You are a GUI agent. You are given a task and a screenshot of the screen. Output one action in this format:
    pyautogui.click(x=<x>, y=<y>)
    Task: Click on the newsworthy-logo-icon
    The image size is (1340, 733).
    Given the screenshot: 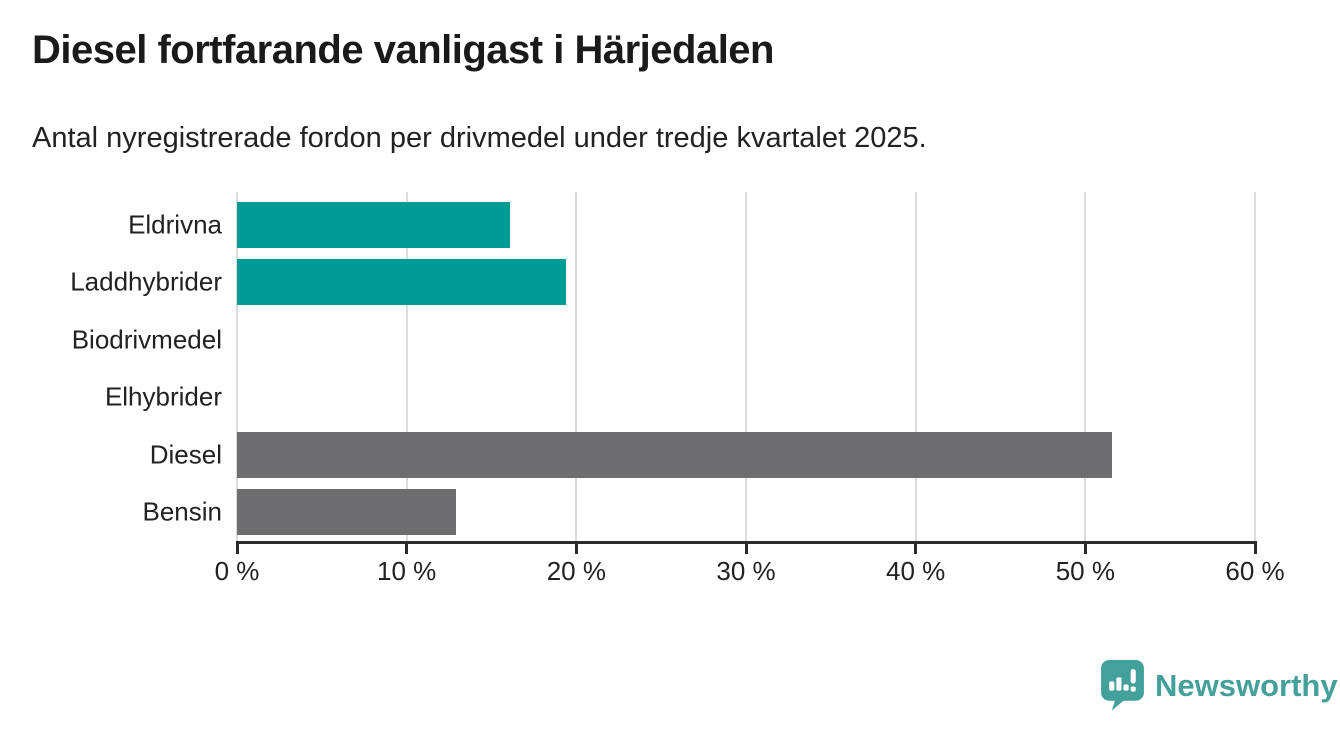 What is the action you would take?
    pyautogui.click(x=1122, y=685)
    